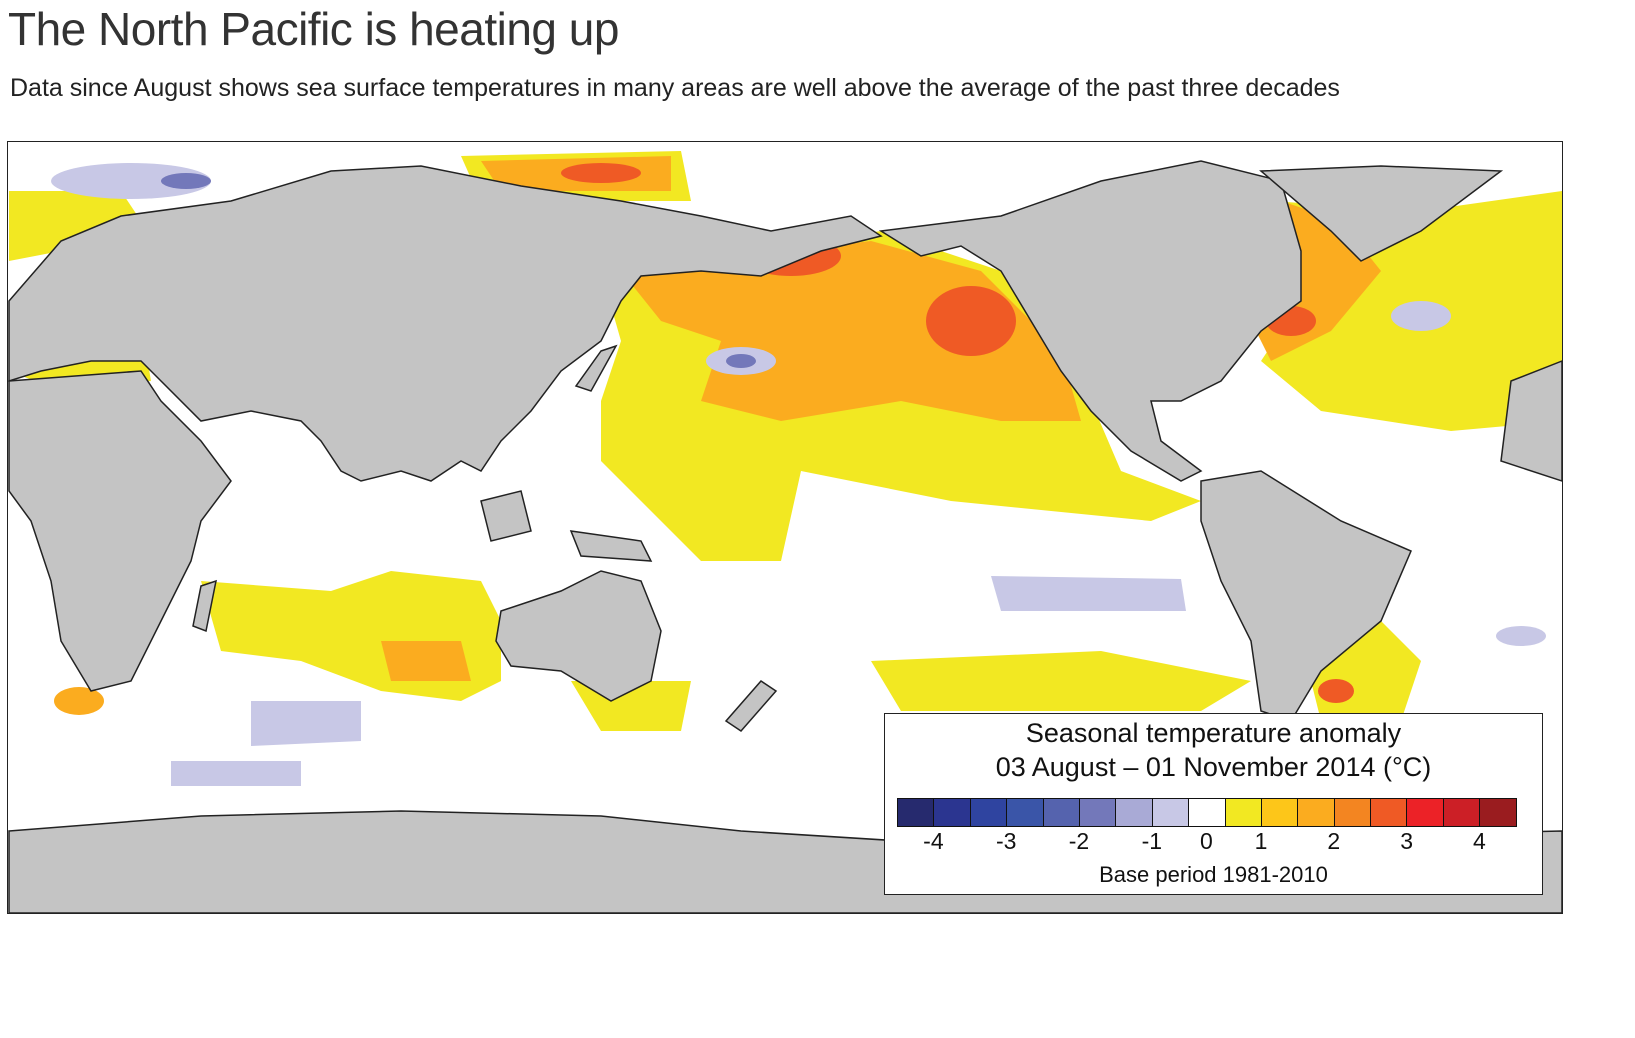 The height and width of the screenshot is (1038, 1635). Describe the element at coordinates (313, 29) in the screenshot. I see `page-title: The North Pacific is heating up` at that location.